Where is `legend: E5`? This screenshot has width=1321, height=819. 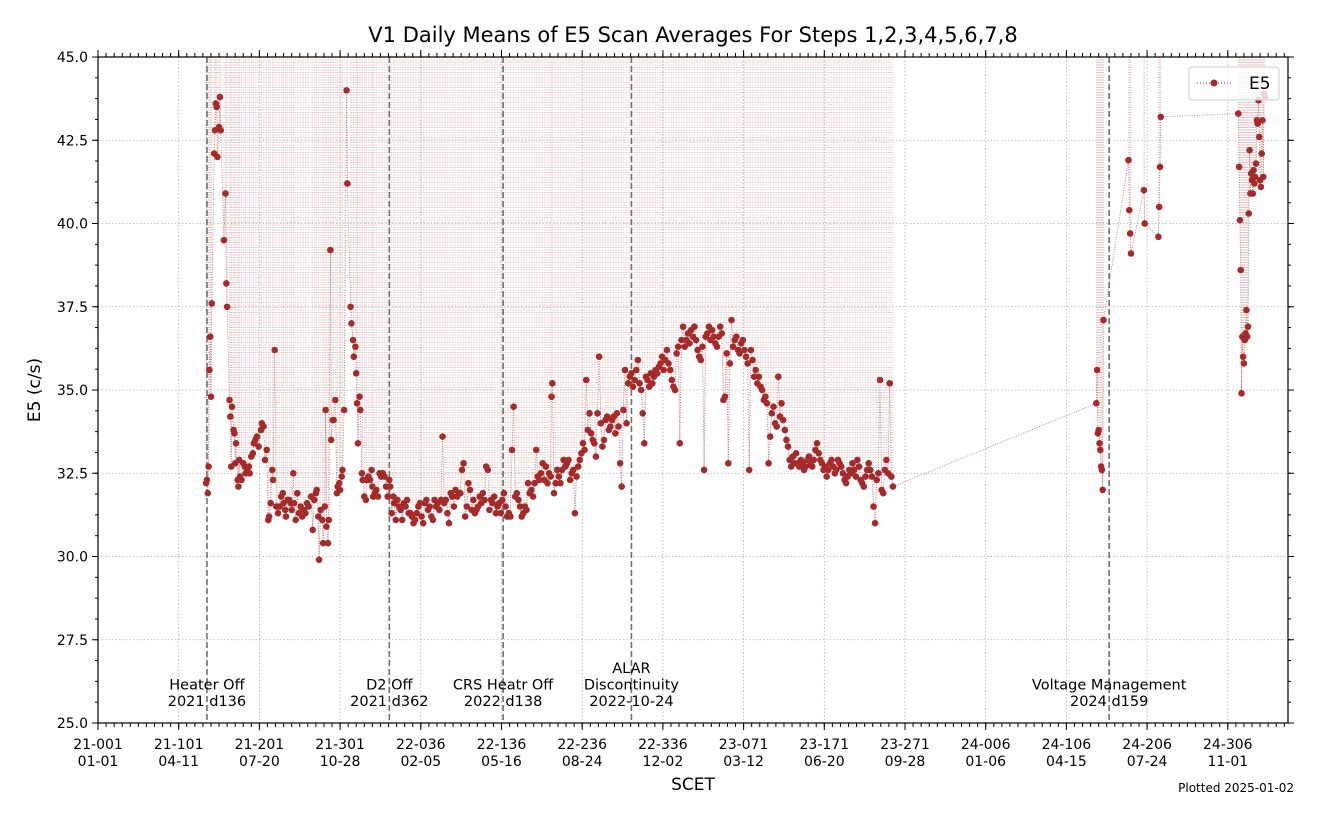
legend: E5 is located at coordinates (1234, 83).